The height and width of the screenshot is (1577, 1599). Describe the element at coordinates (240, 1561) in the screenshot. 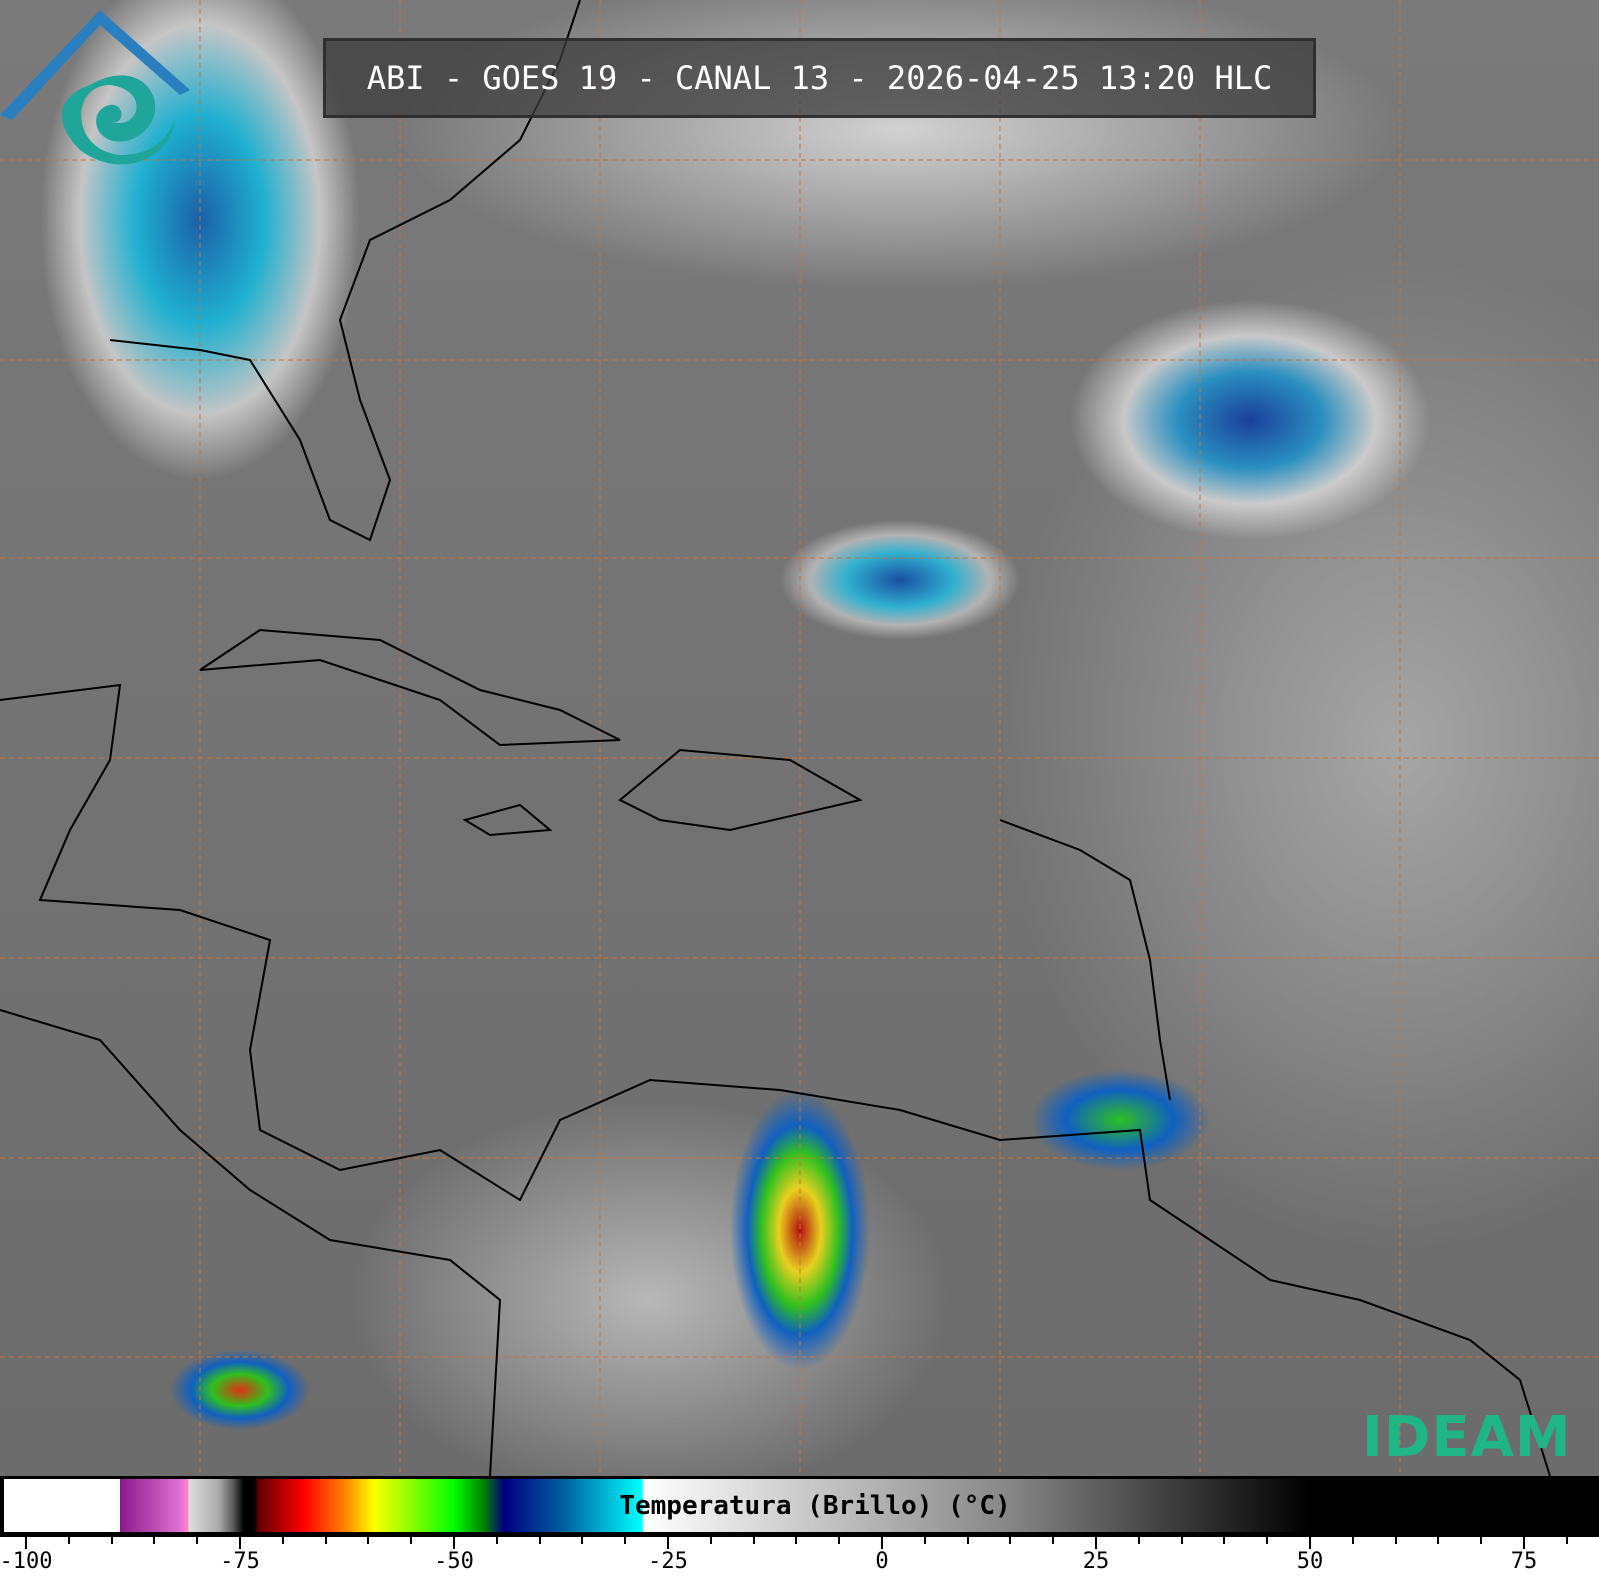

I see `tick-label: -75` at that location.